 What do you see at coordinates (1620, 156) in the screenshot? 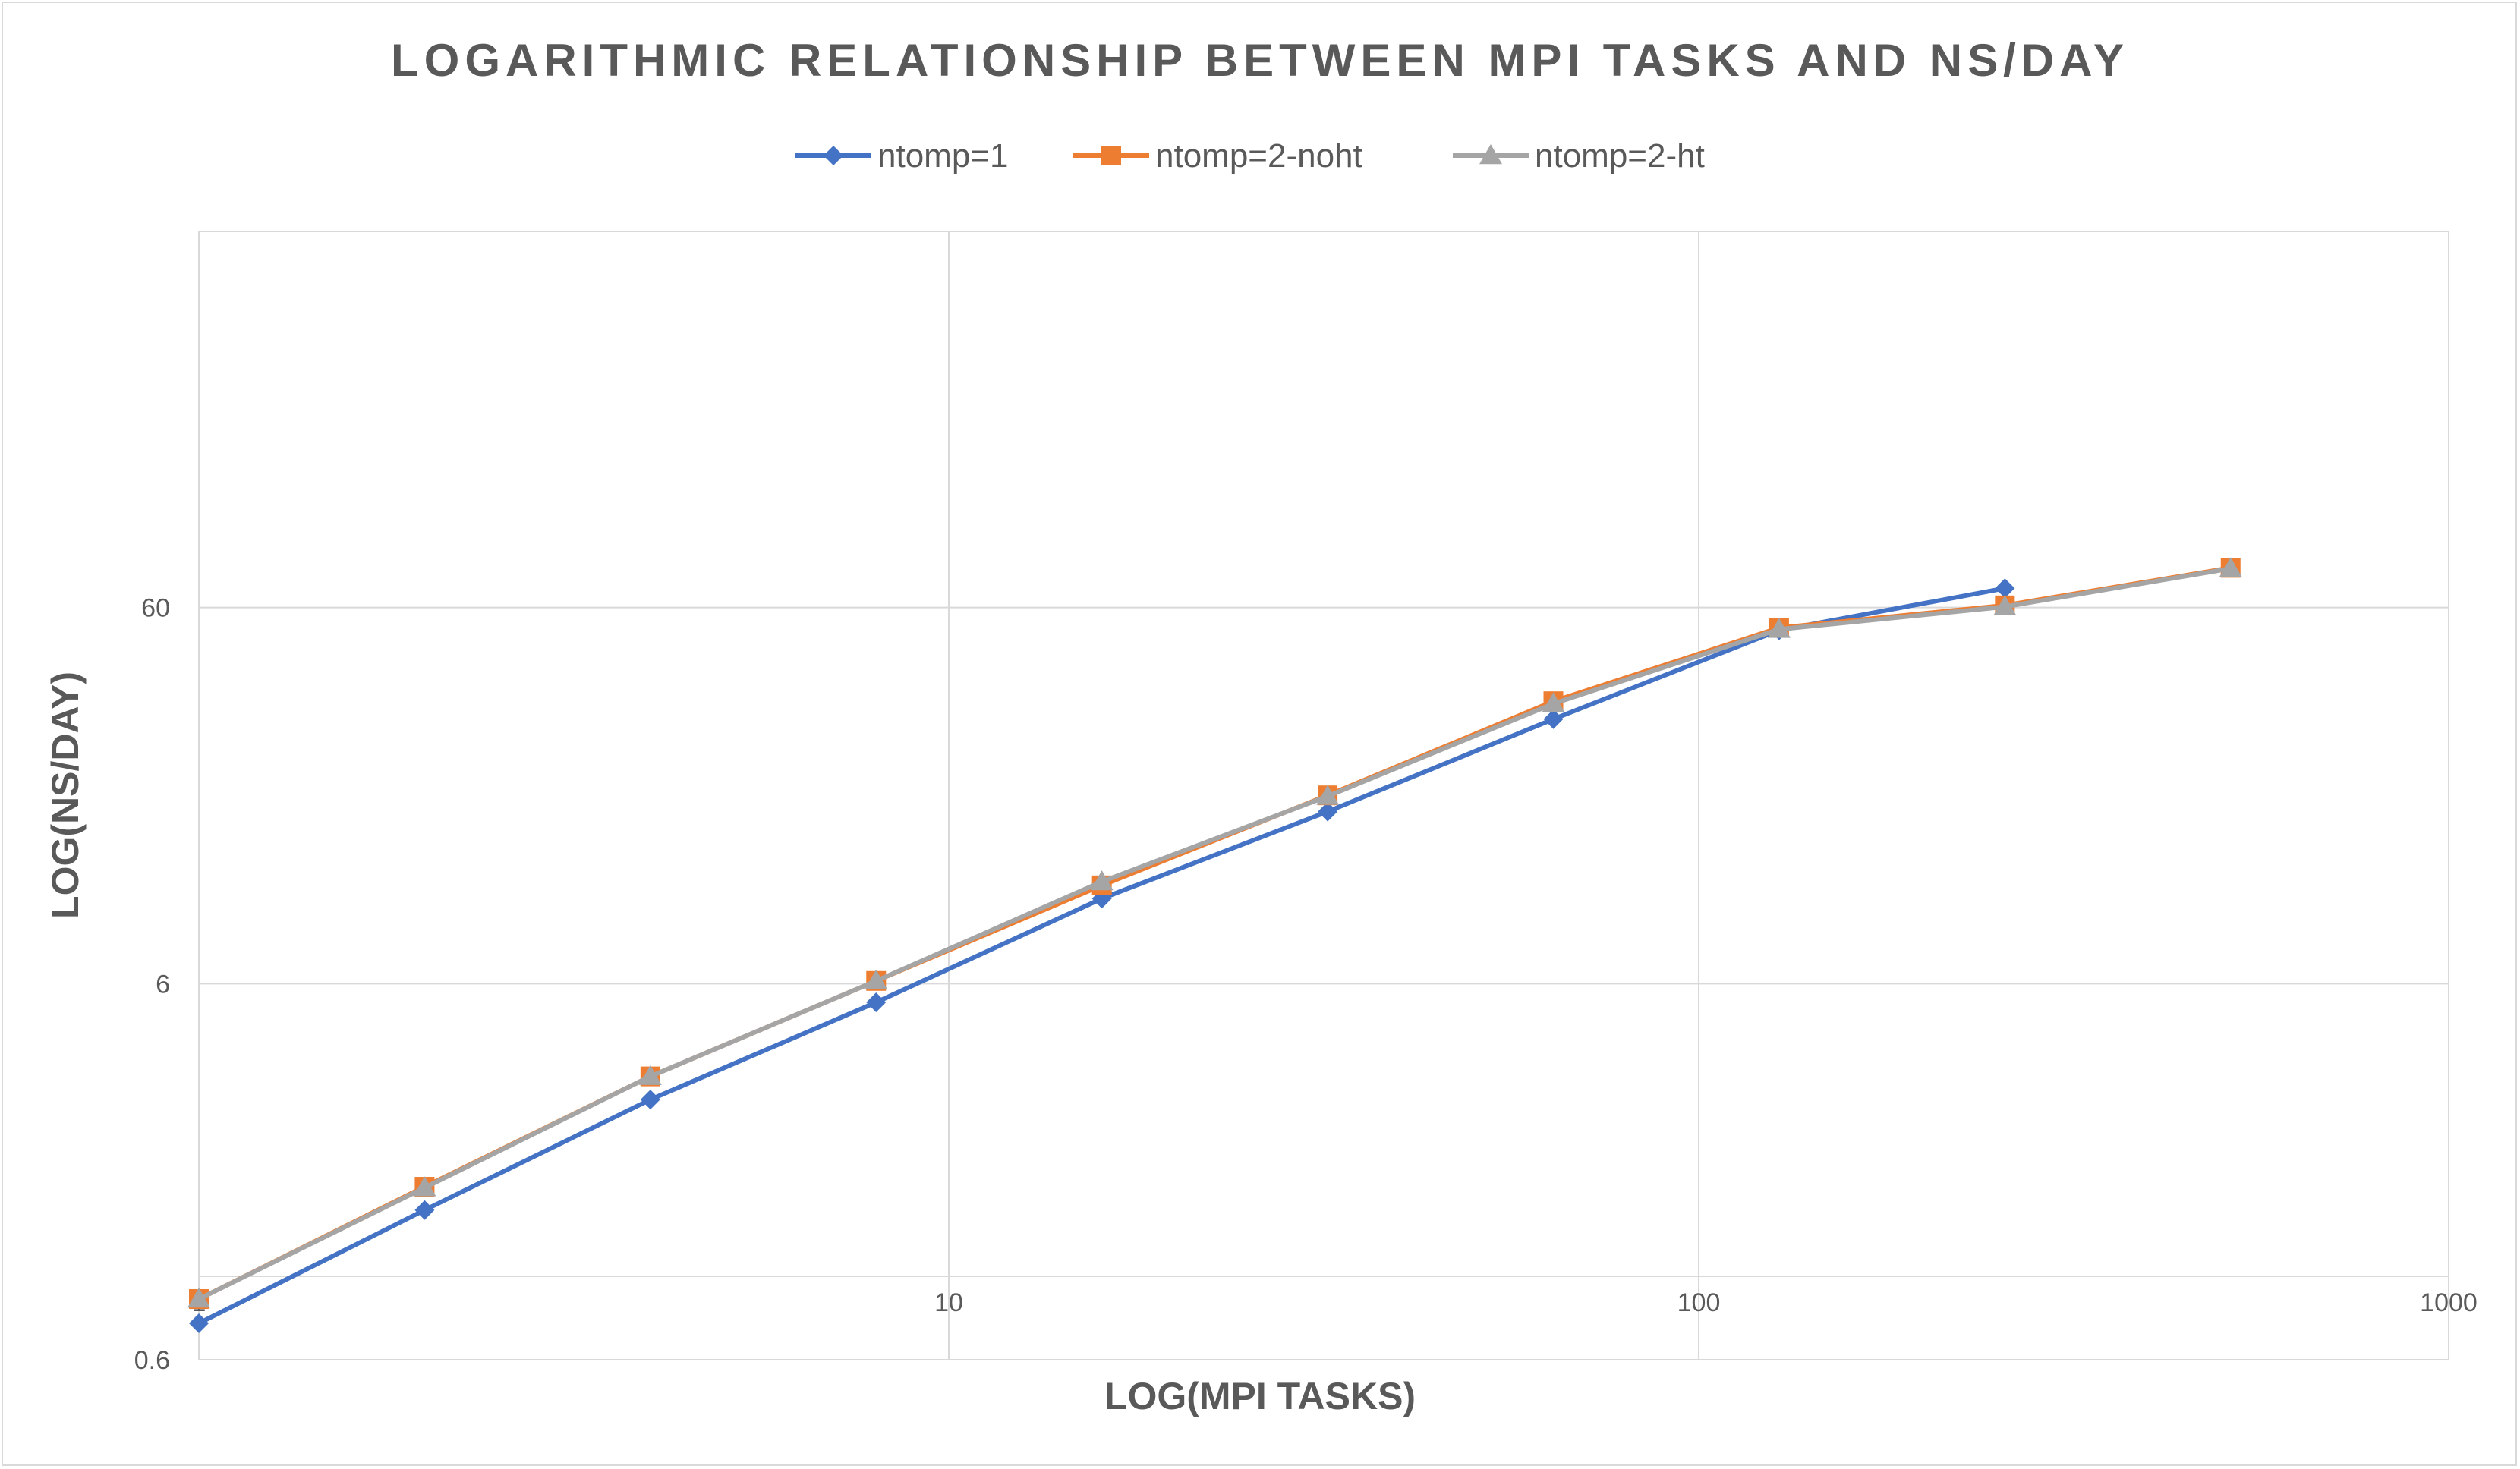
I see `legend-label: ntomp=2-ht` at bounding box center [1620, 156].